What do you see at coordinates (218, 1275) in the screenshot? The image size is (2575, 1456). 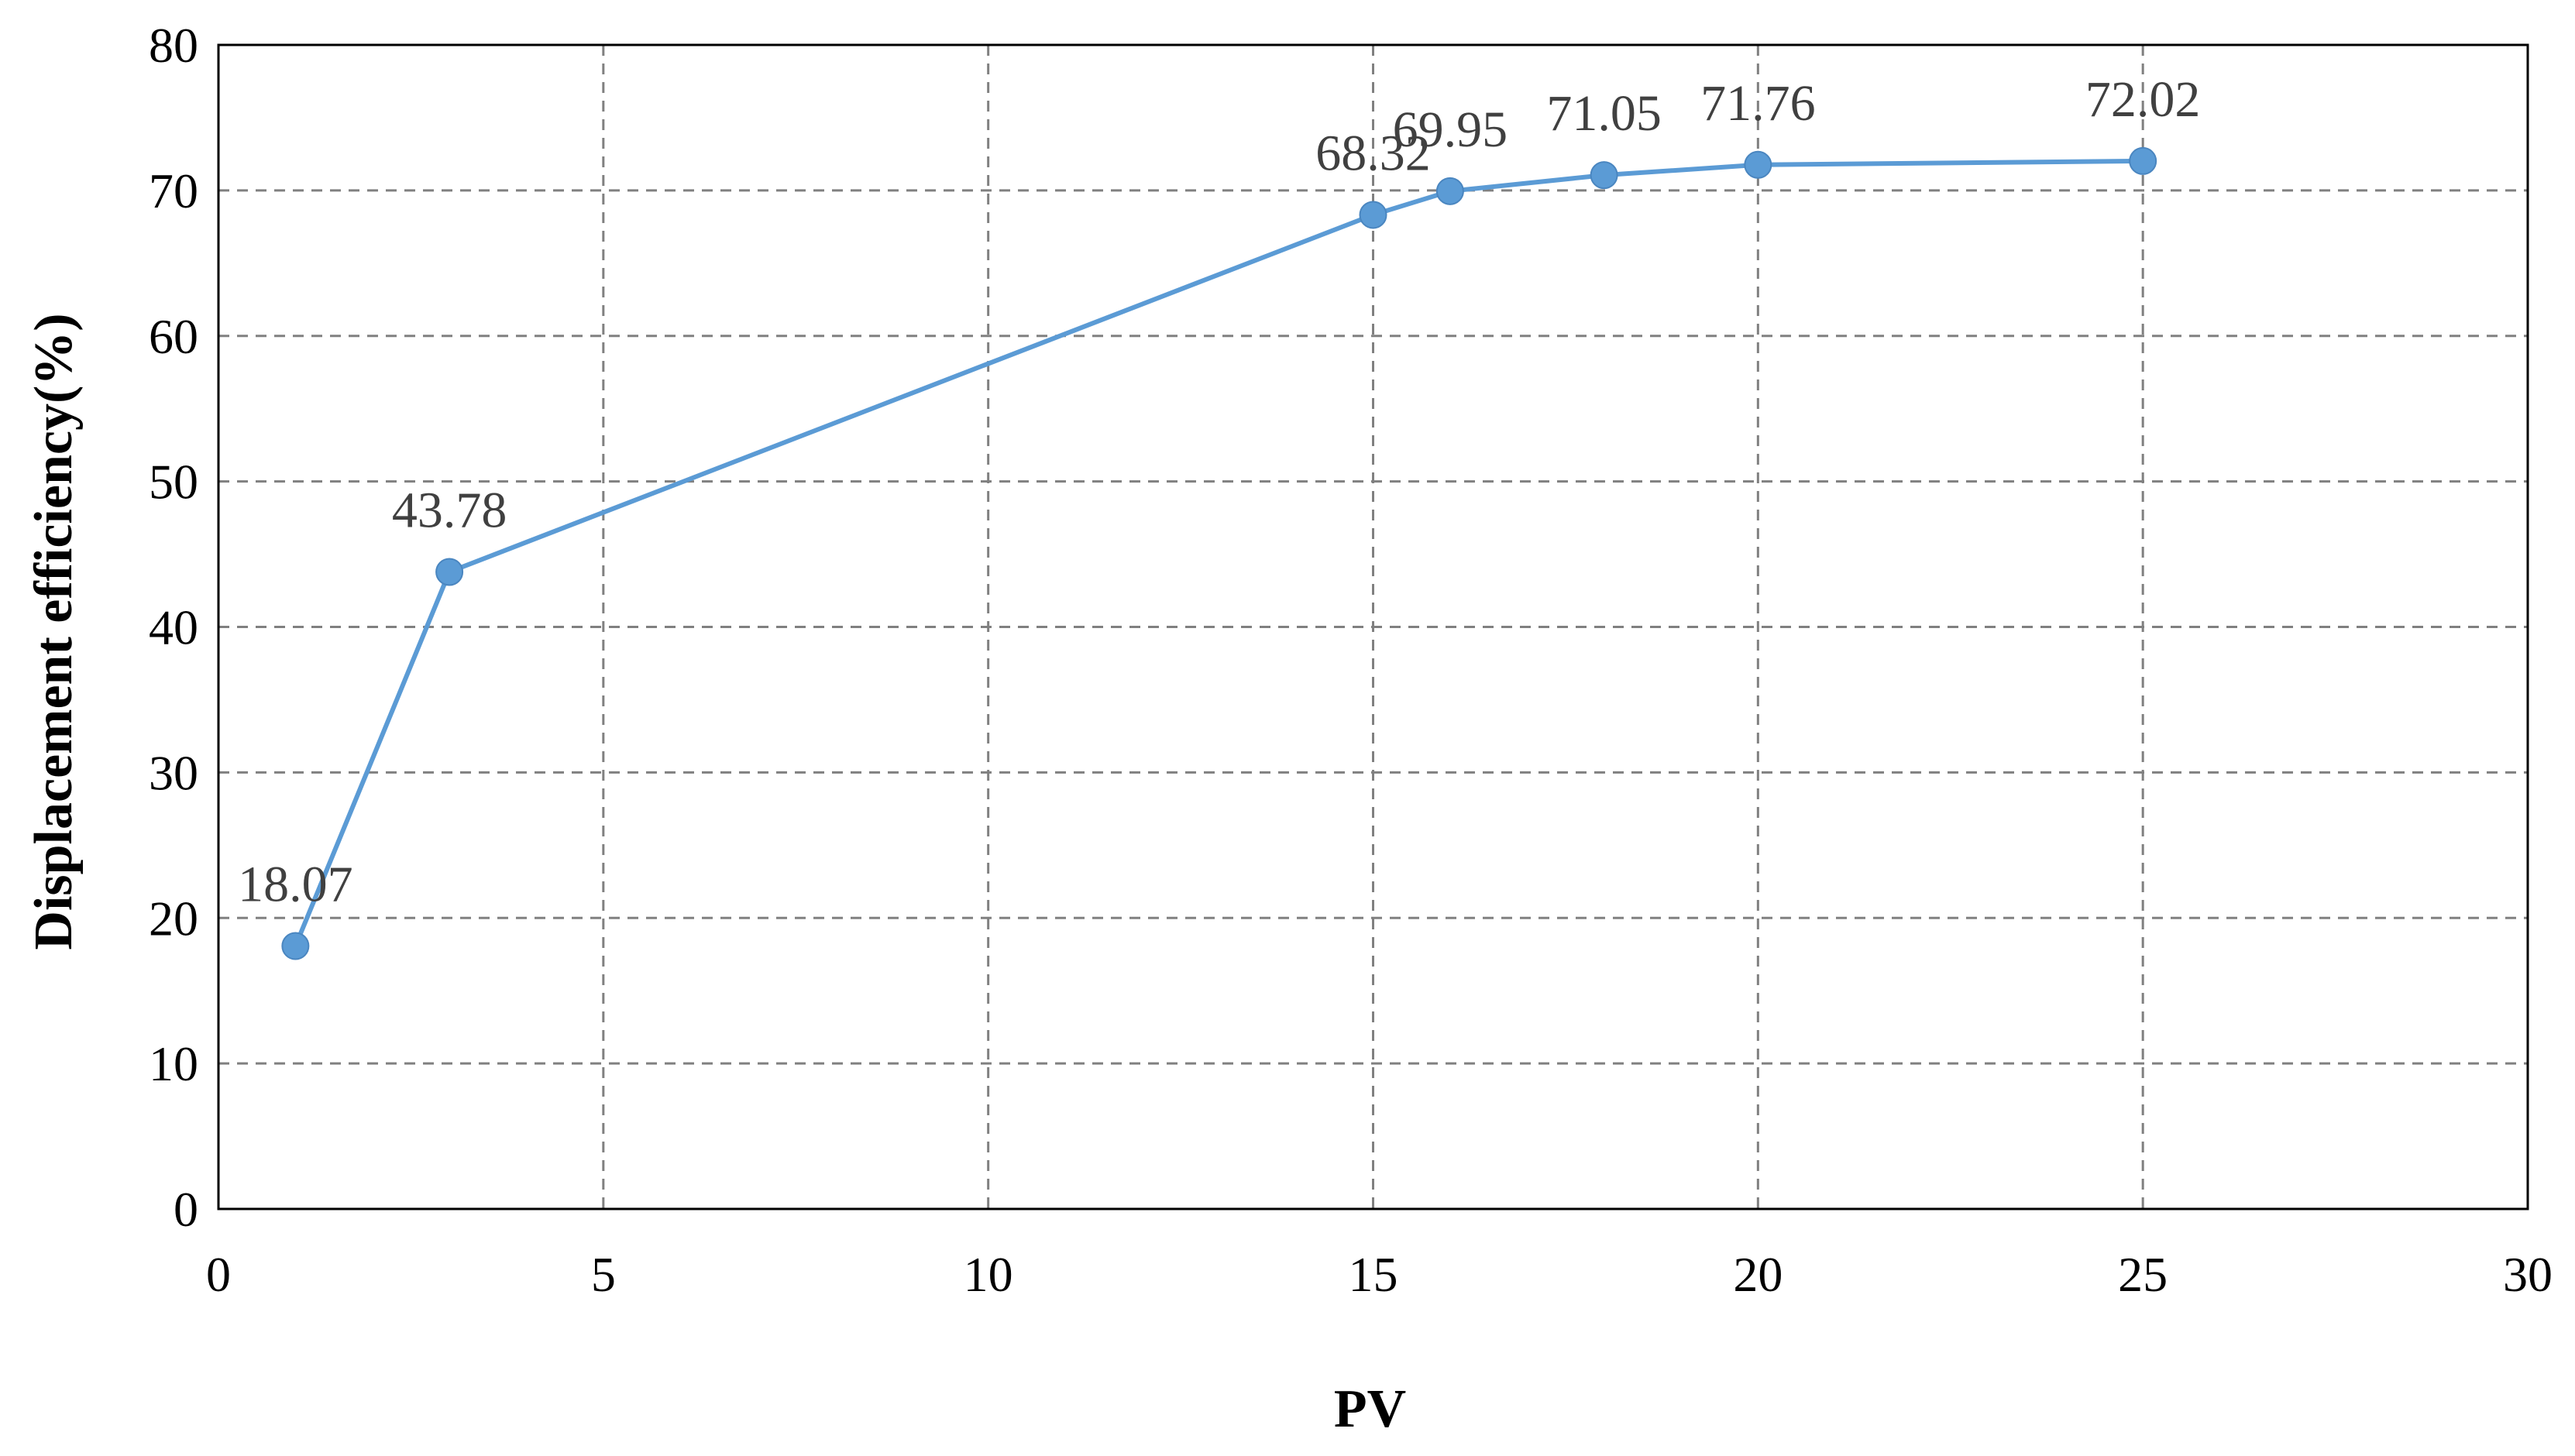 I see `x-tick-label: 0` at bounding box center [218, 1275].